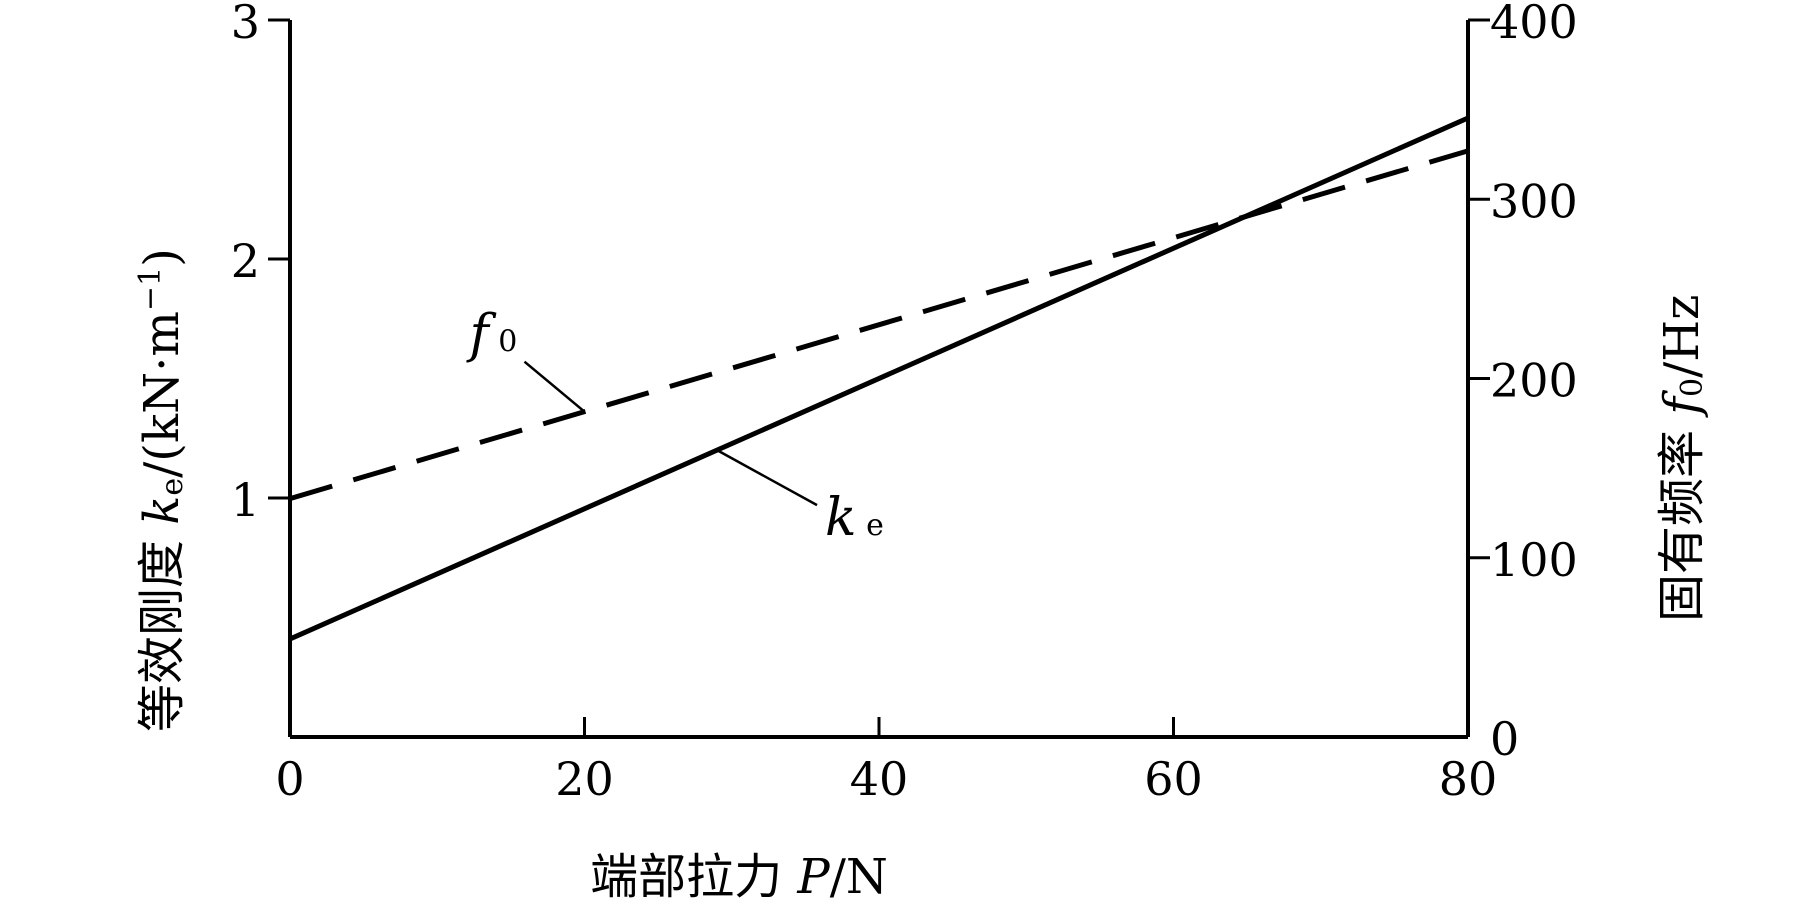 This screenshot has width=1819, height=915. Describe the element at coordinates (1534, 381) in the screenshot. I see `y-right-tick-label: 200` at that location.